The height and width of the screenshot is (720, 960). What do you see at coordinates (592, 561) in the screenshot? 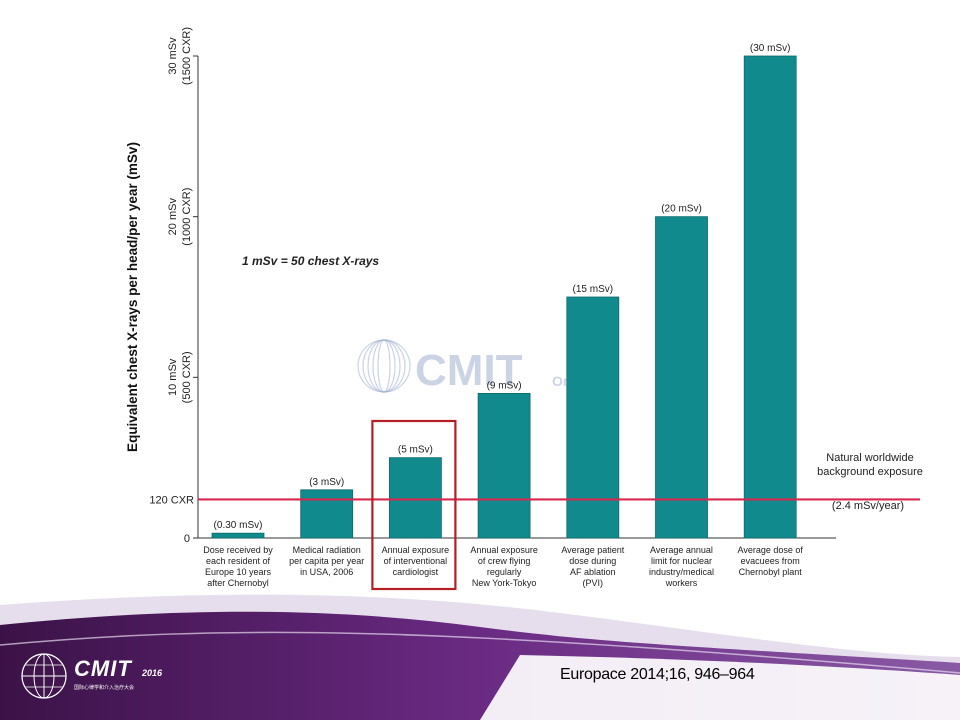
I see `category-label: dose during` at bounding box center [592, 561].